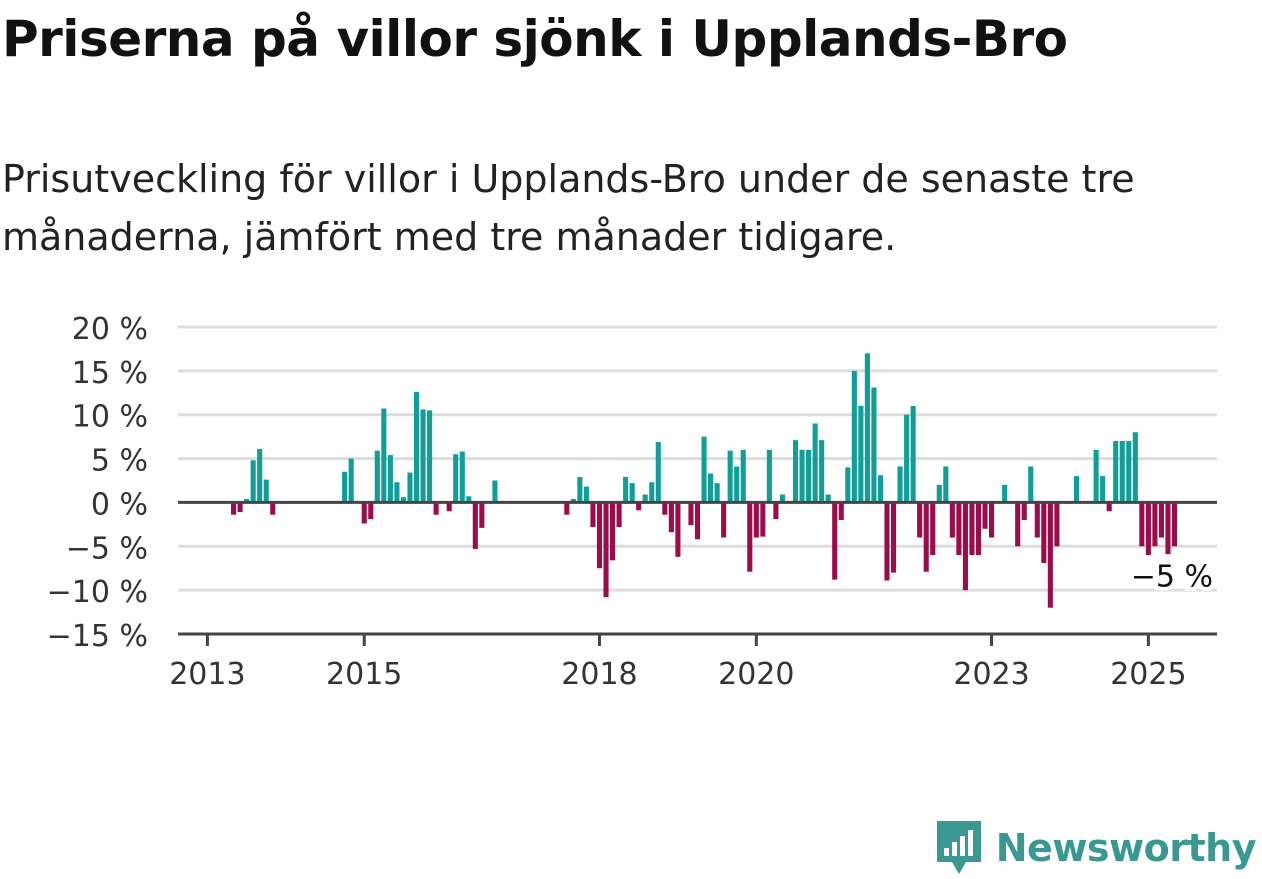 This screenshot has height=879, width=1262. Describe the element at coordinates (110, 329) in the screenshot. I see `y-tick-label: 20 %` at that location.